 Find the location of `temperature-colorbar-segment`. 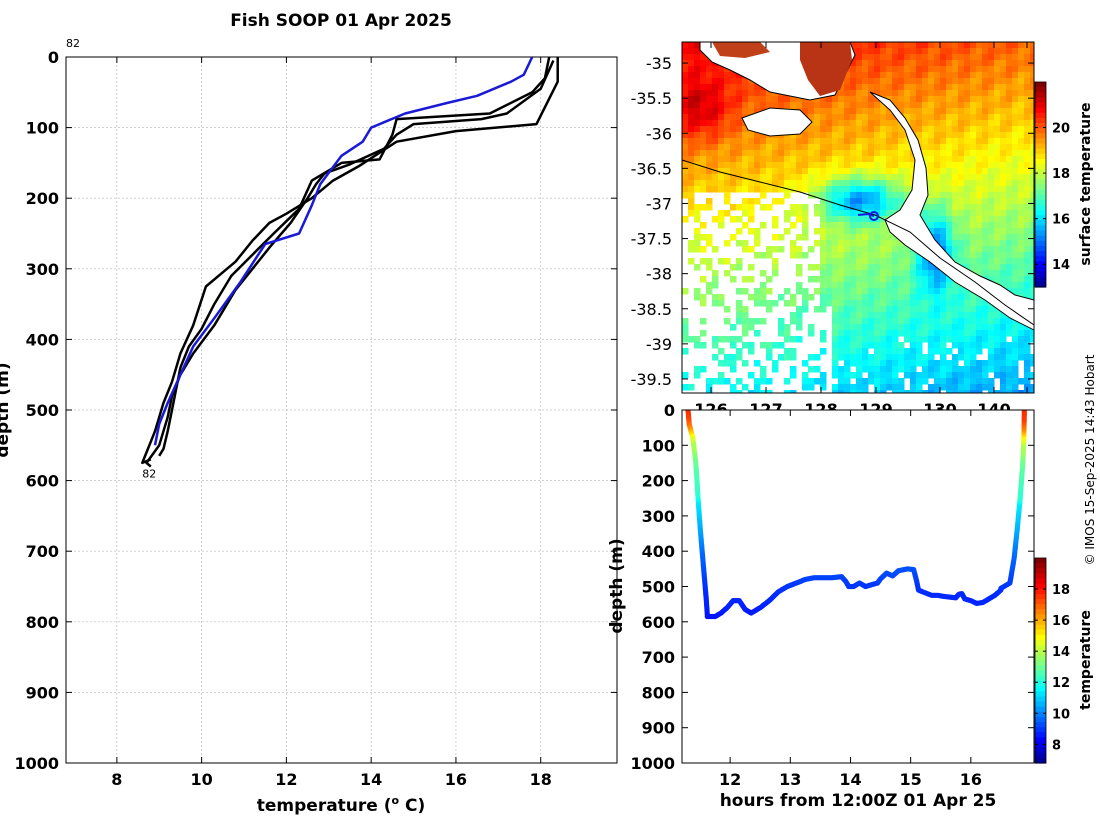

temperature-colorbar-segment is located at coordinates (1040, 561).